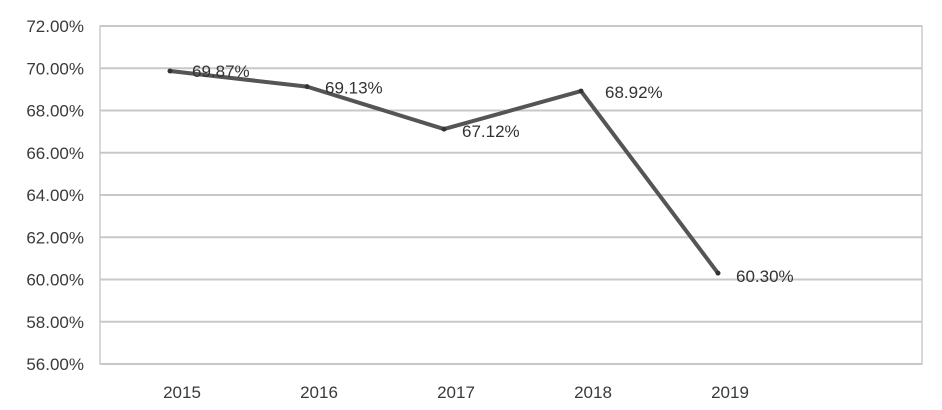  Describe the element at coordinates (55, 364) in the screenshot. I see `y-tick-label: 56.00%` at that location.